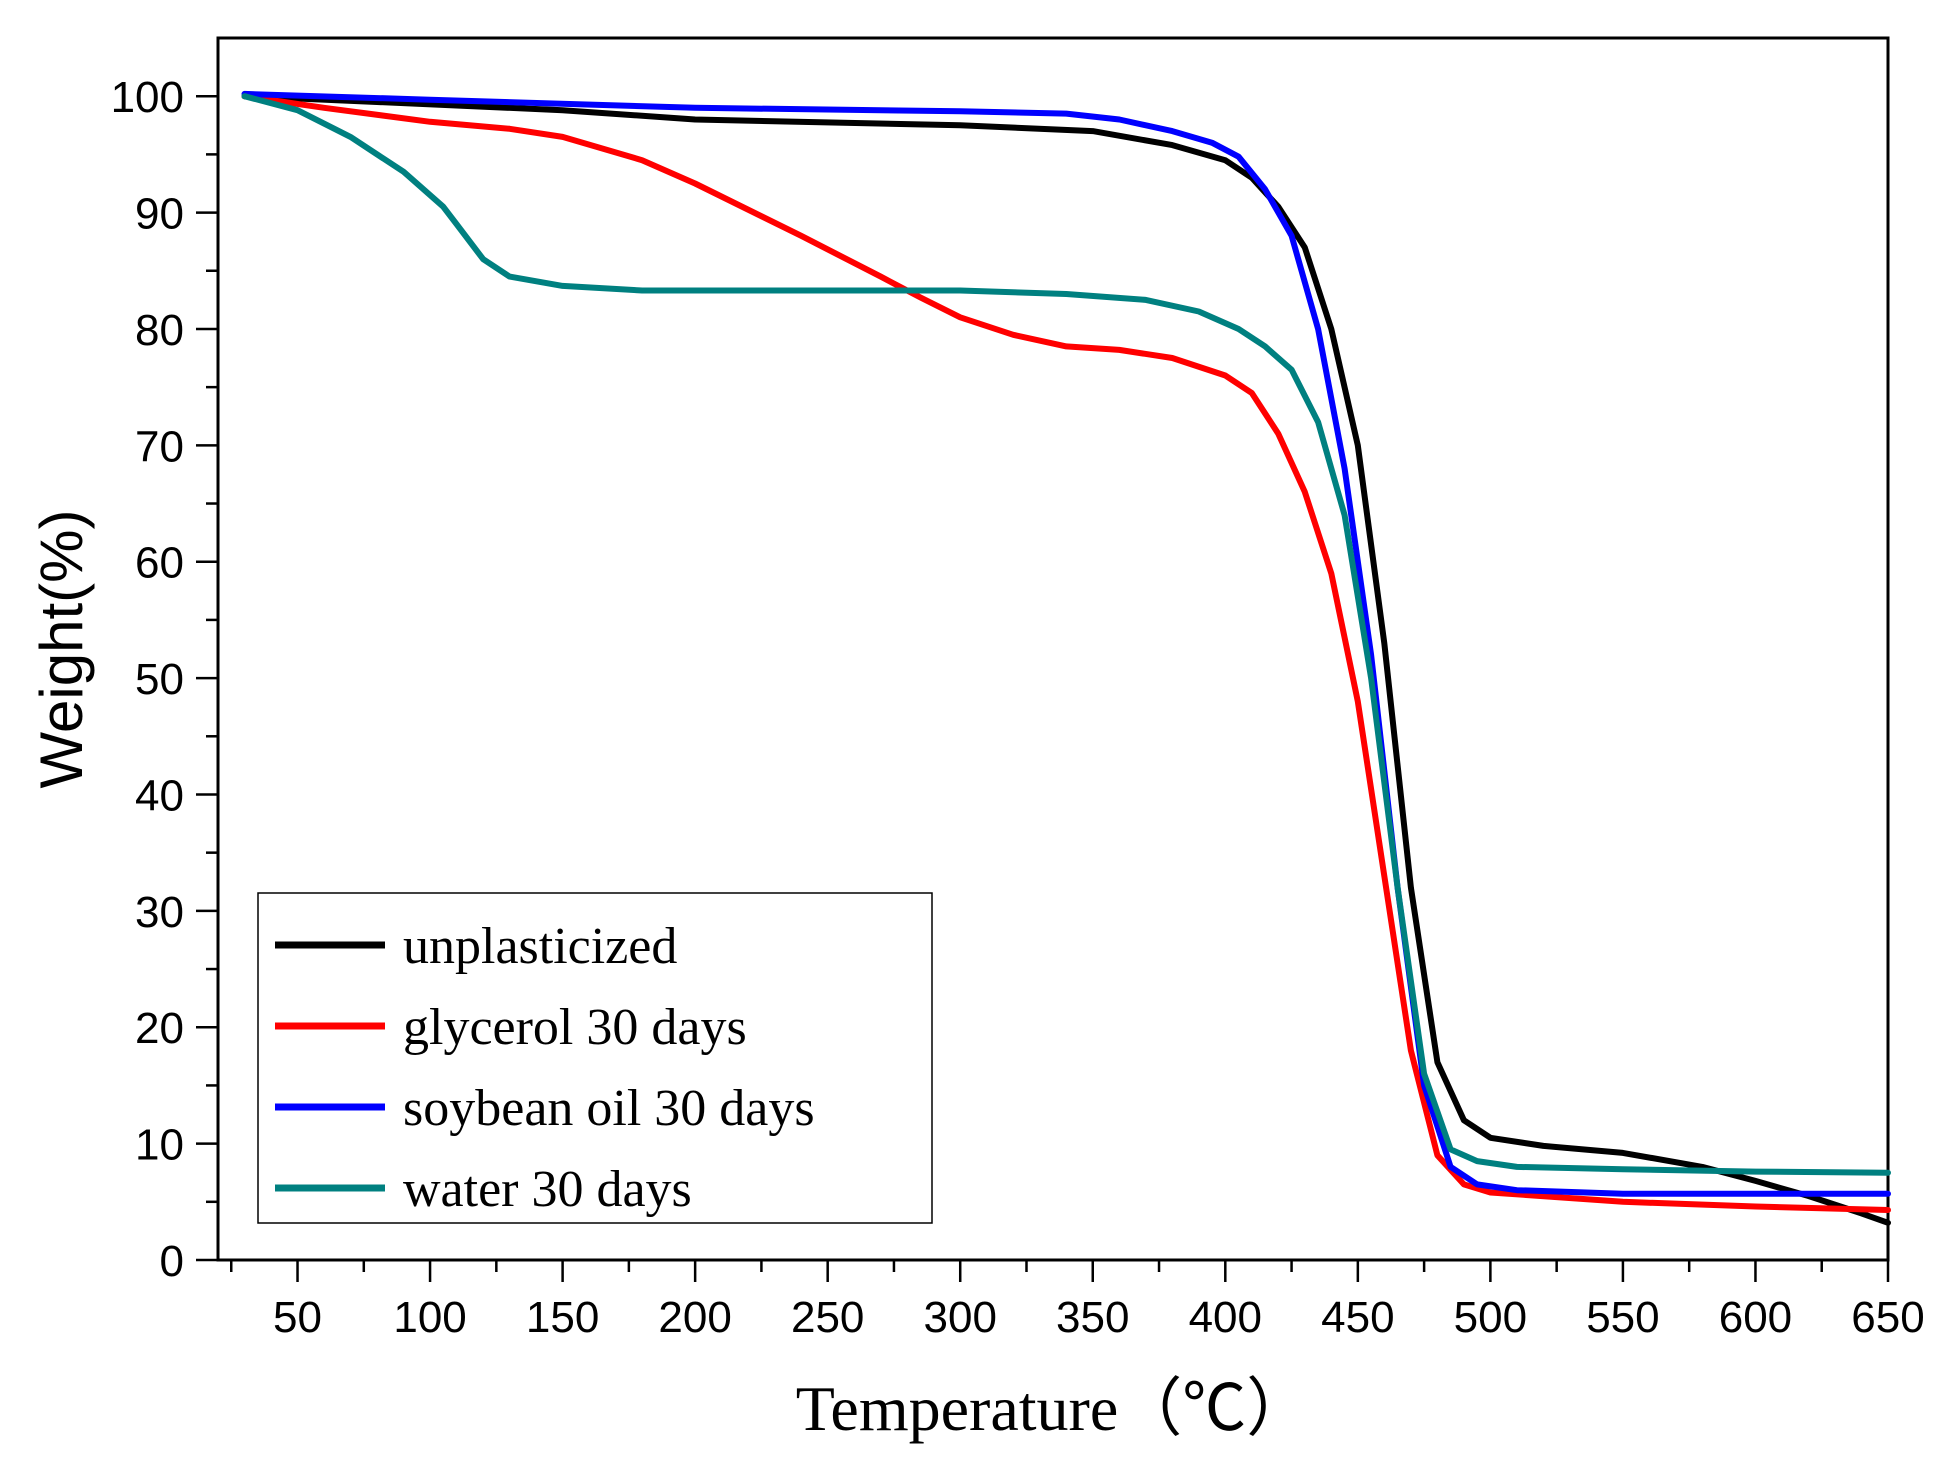 Image resolution: width=1950 pixels, height=1470 pixels. What do you see at coordinates (159, 563) in the screenshot?
I see `y-tick-label: 60` at bounding box center [159, 563].